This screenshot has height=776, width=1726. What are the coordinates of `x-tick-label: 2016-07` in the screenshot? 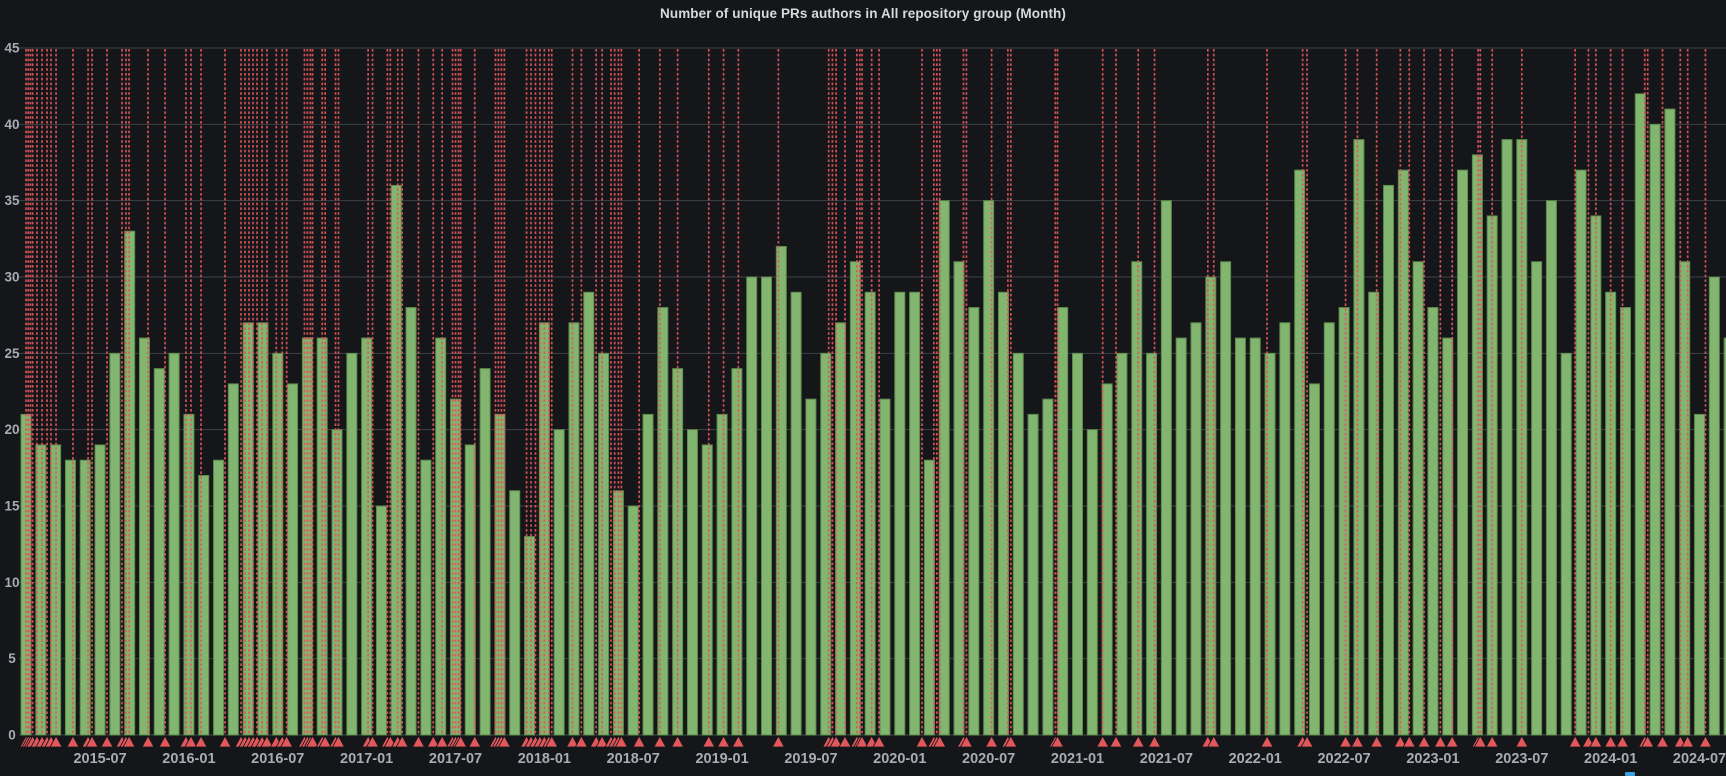 It's located at (277, 759).